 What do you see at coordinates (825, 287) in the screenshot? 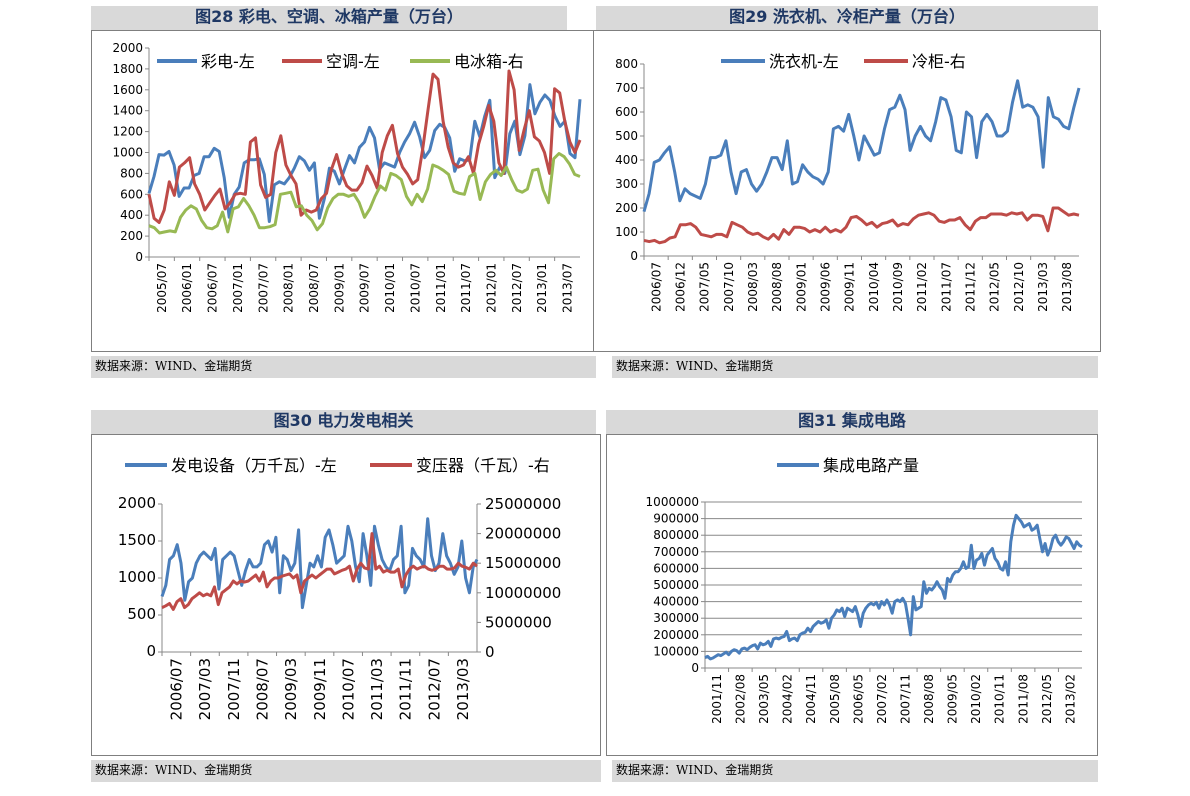
I see `fig29-x-tick-label: 2009/06` at bounding box center [825, 287].